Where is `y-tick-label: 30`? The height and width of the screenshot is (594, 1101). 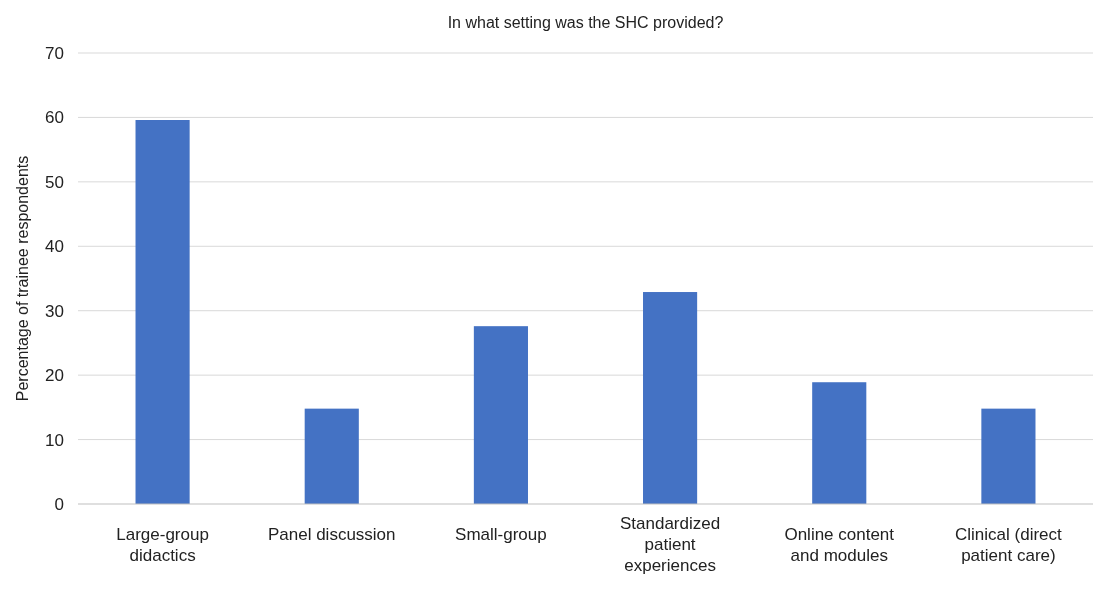 y-tick-label: 30 is located at coordinates (54, 311).